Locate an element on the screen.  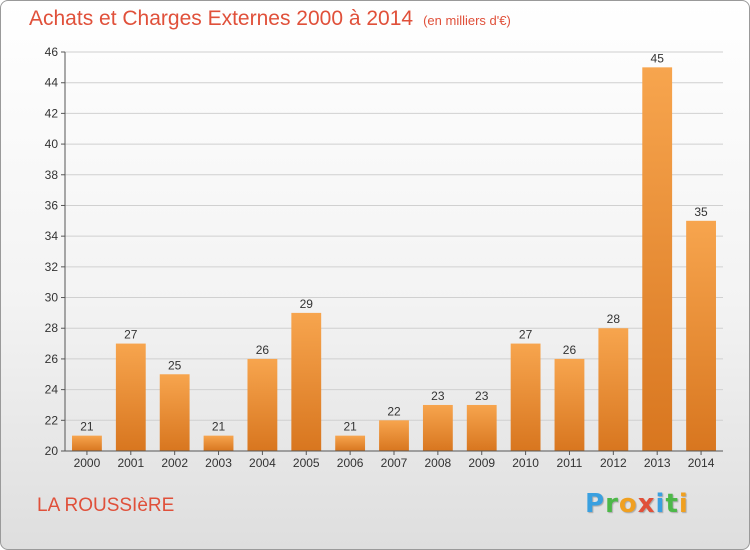
x-tick-label: 2007 is located at coordinates (394, 463).